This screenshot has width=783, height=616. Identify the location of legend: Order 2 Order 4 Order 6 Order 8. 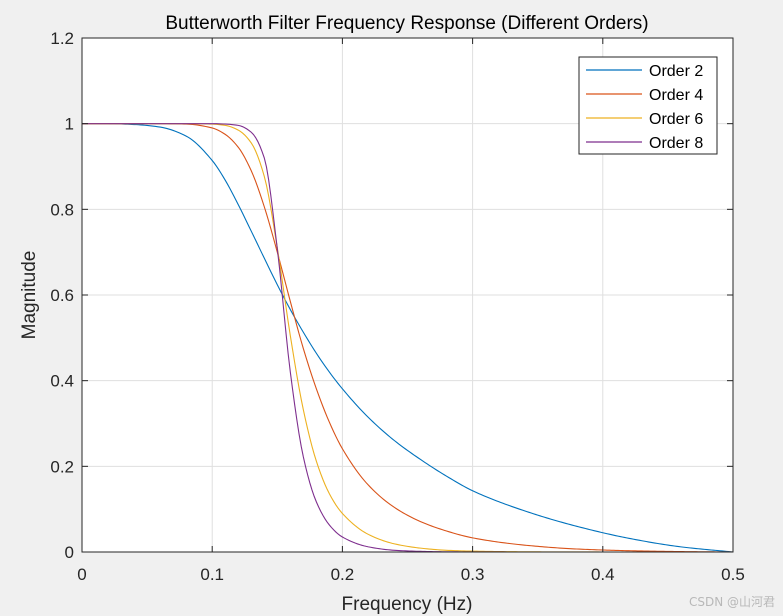
(648, 105).